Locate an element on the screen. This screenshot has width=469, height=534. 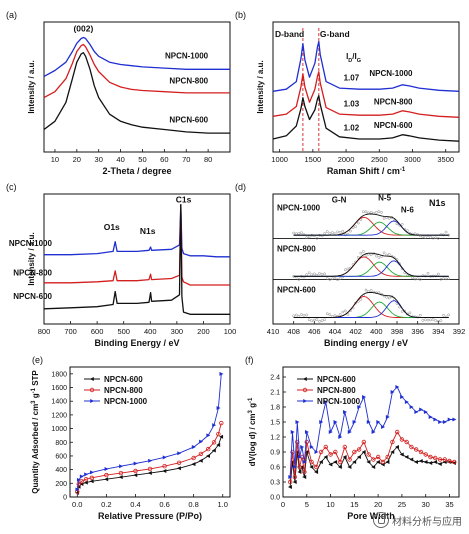
panel-a-series-label: NPCN-1000 is located at coordinates (187, 56).